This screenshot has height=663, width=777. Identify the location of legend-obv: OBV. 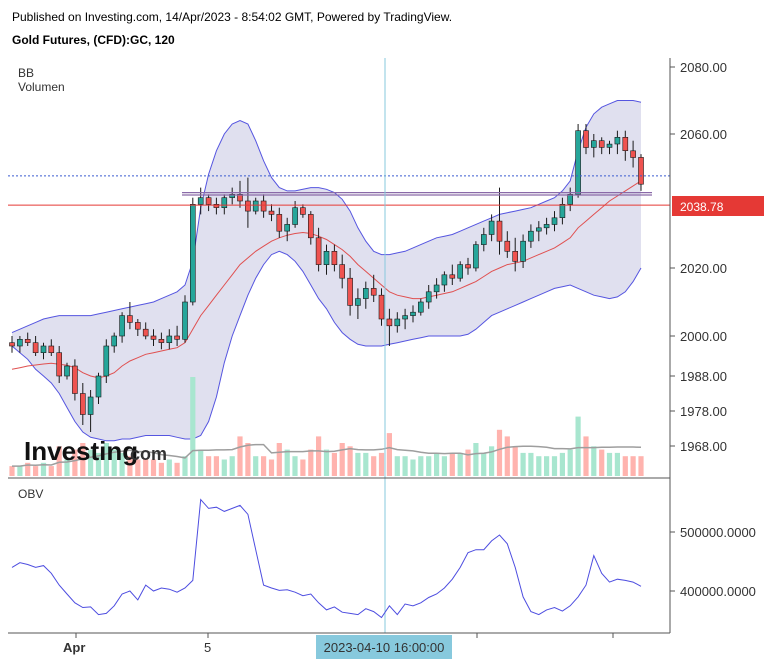
(30, 494).